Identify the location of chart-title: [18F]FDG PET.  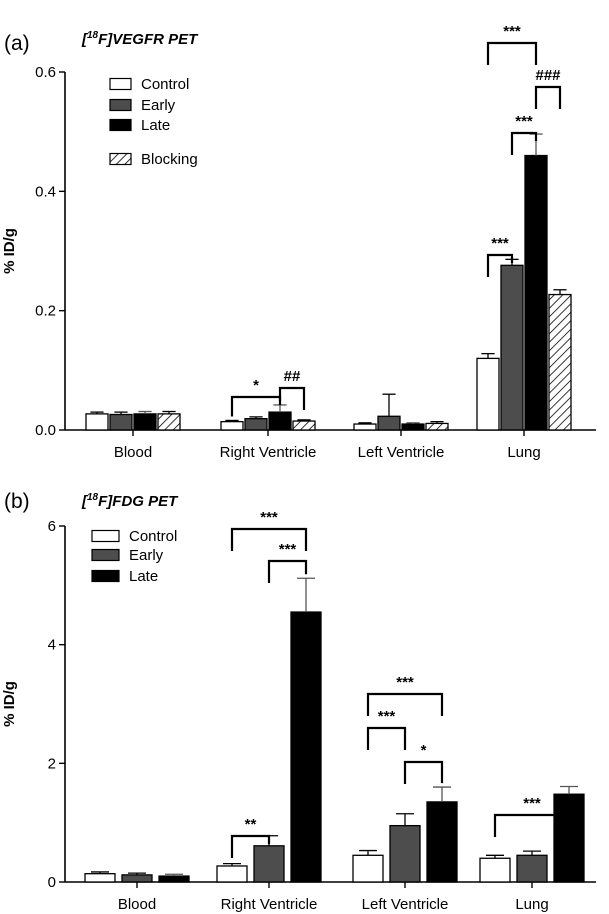
(130, 501).